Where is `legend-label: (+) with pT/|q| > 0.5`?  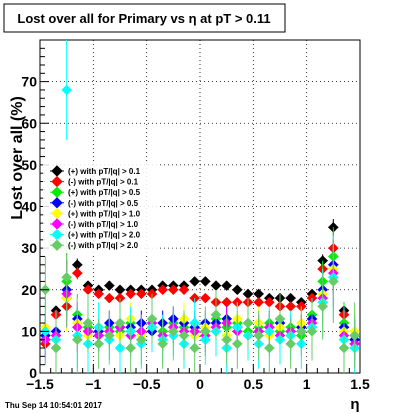
legend-label: (+) with pT/|q| > 0.5 is located at coordinates (104, 192).